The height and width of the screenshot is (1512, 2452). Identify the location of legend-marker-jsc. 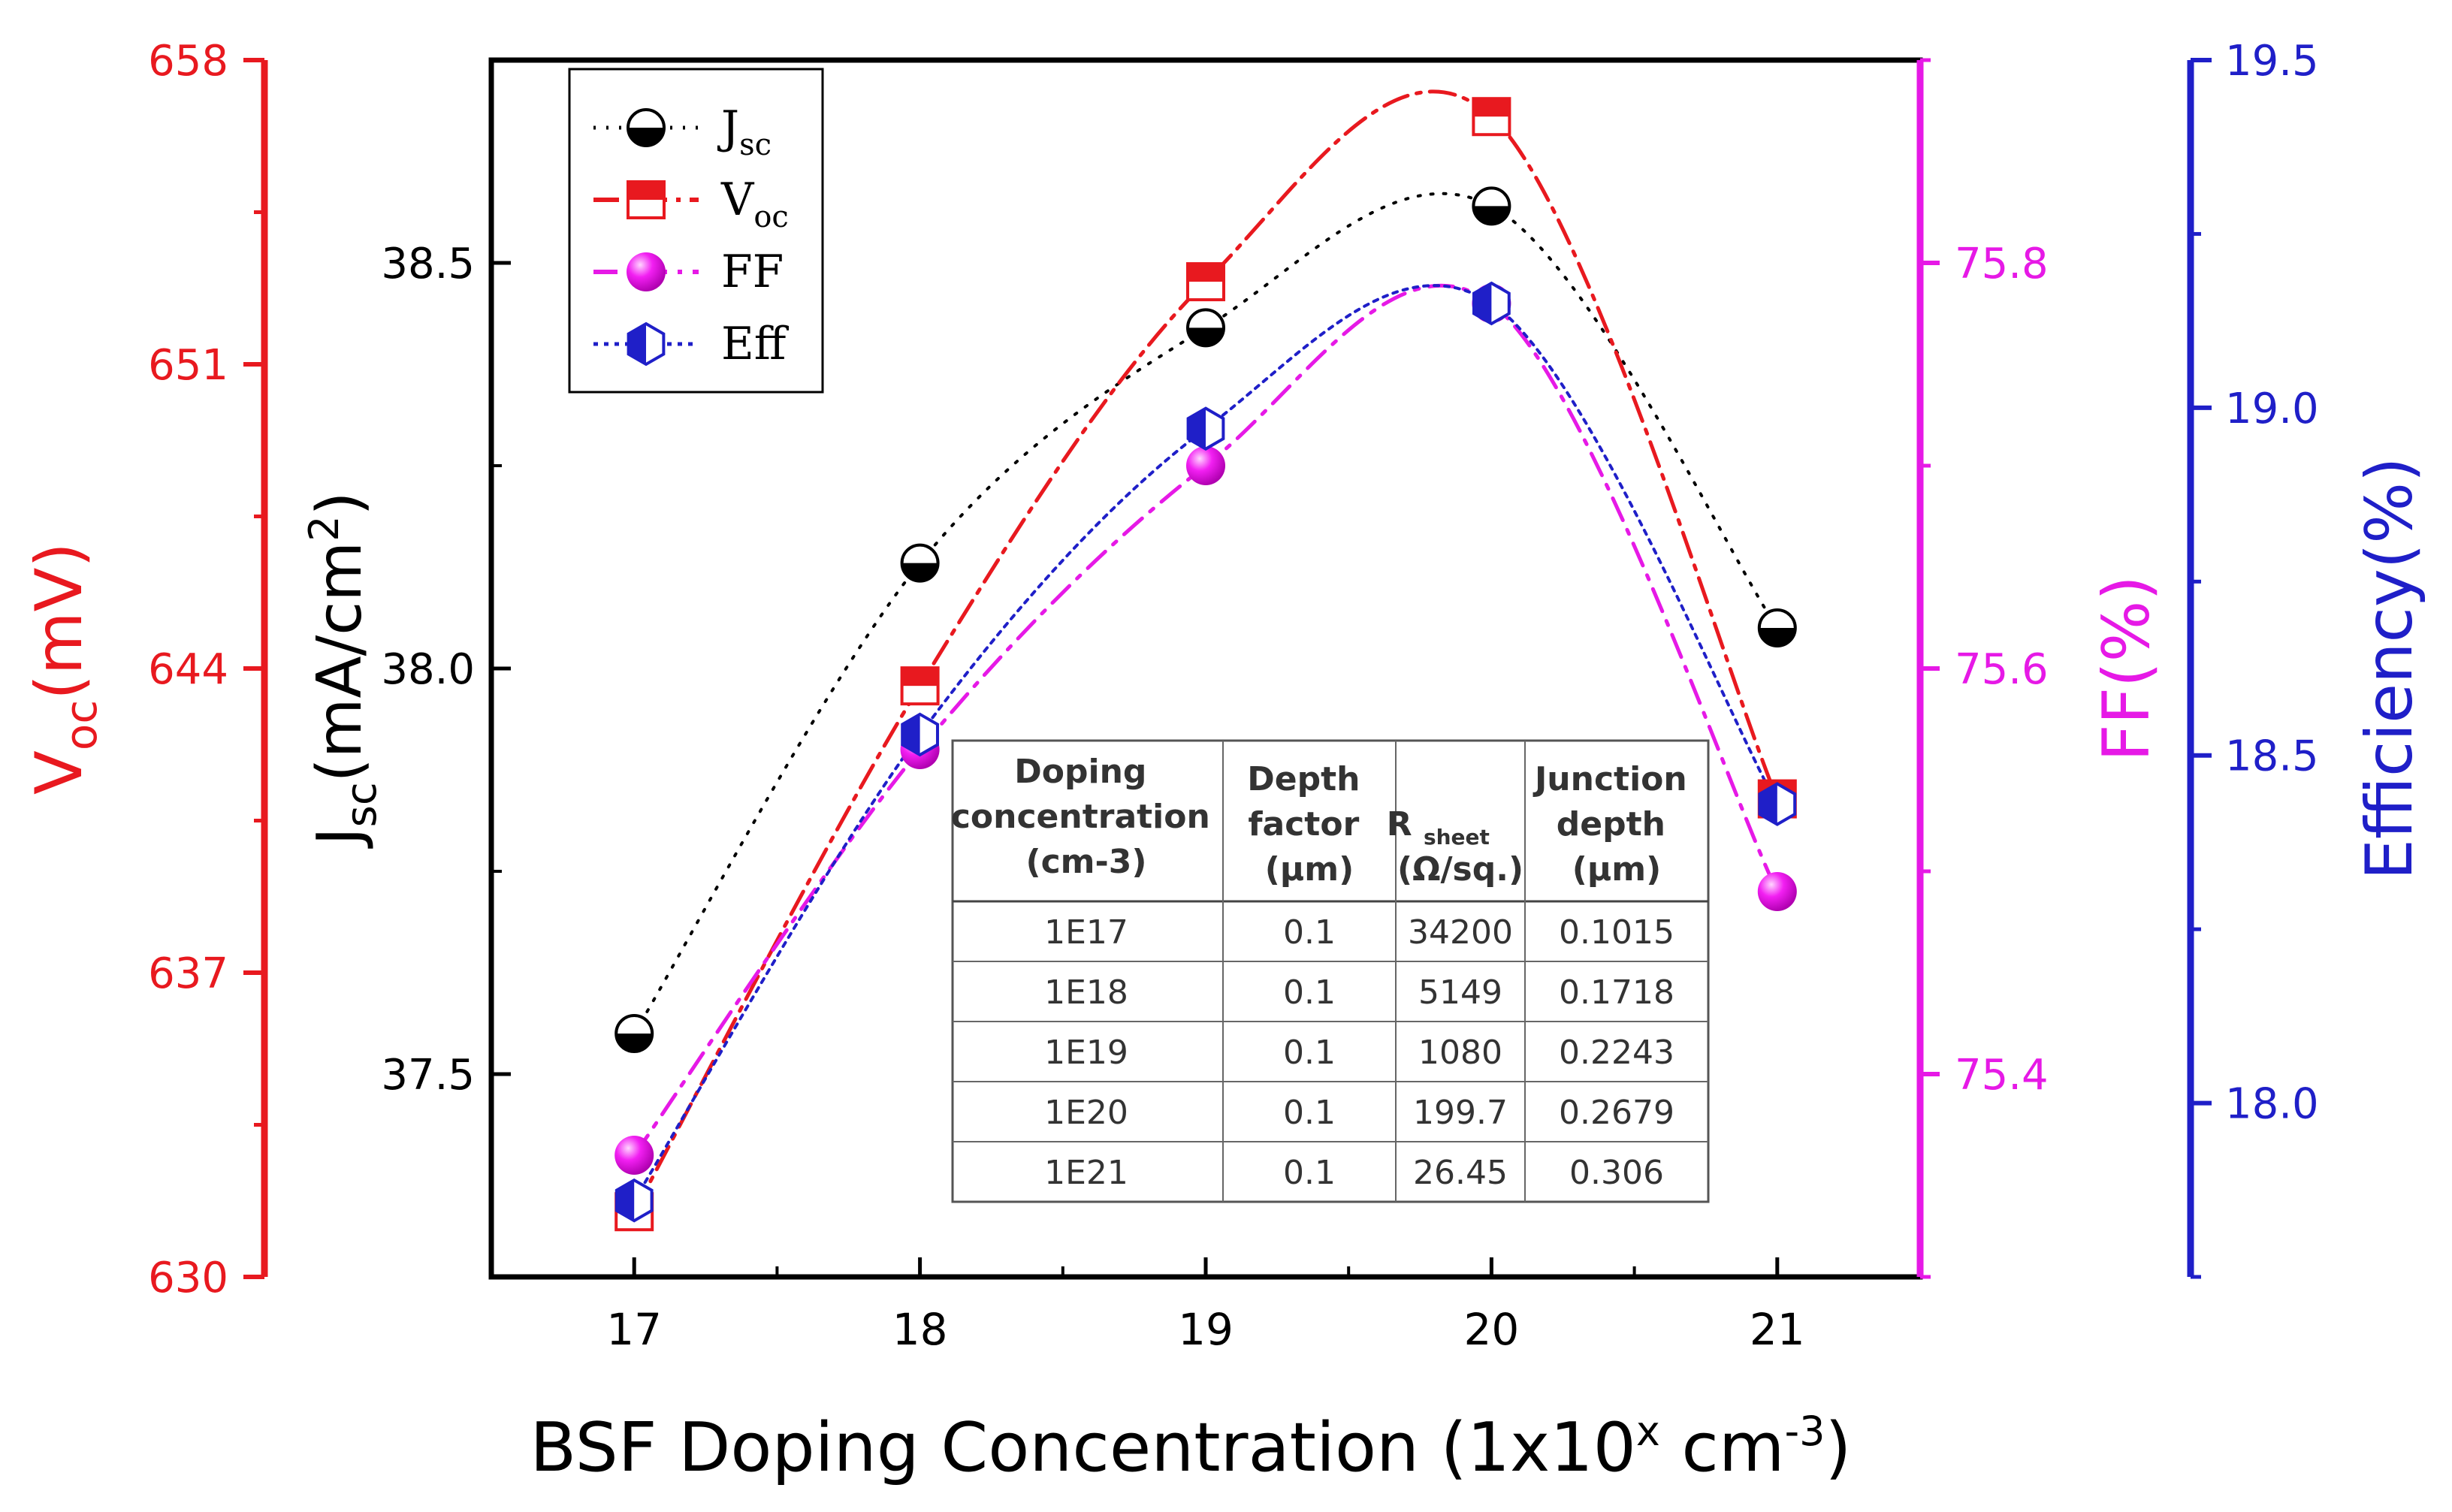
(646, 127).